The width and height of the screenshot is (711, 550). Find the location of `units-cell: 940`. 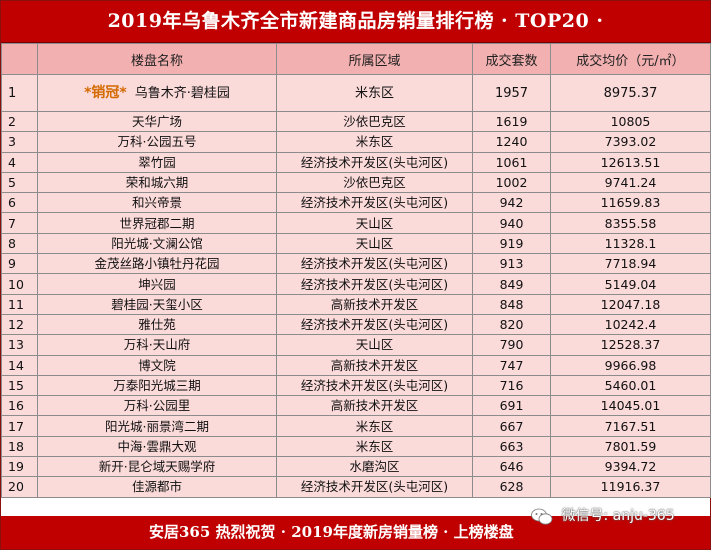

units-cell: 940 is located at coordinates (511, 223).